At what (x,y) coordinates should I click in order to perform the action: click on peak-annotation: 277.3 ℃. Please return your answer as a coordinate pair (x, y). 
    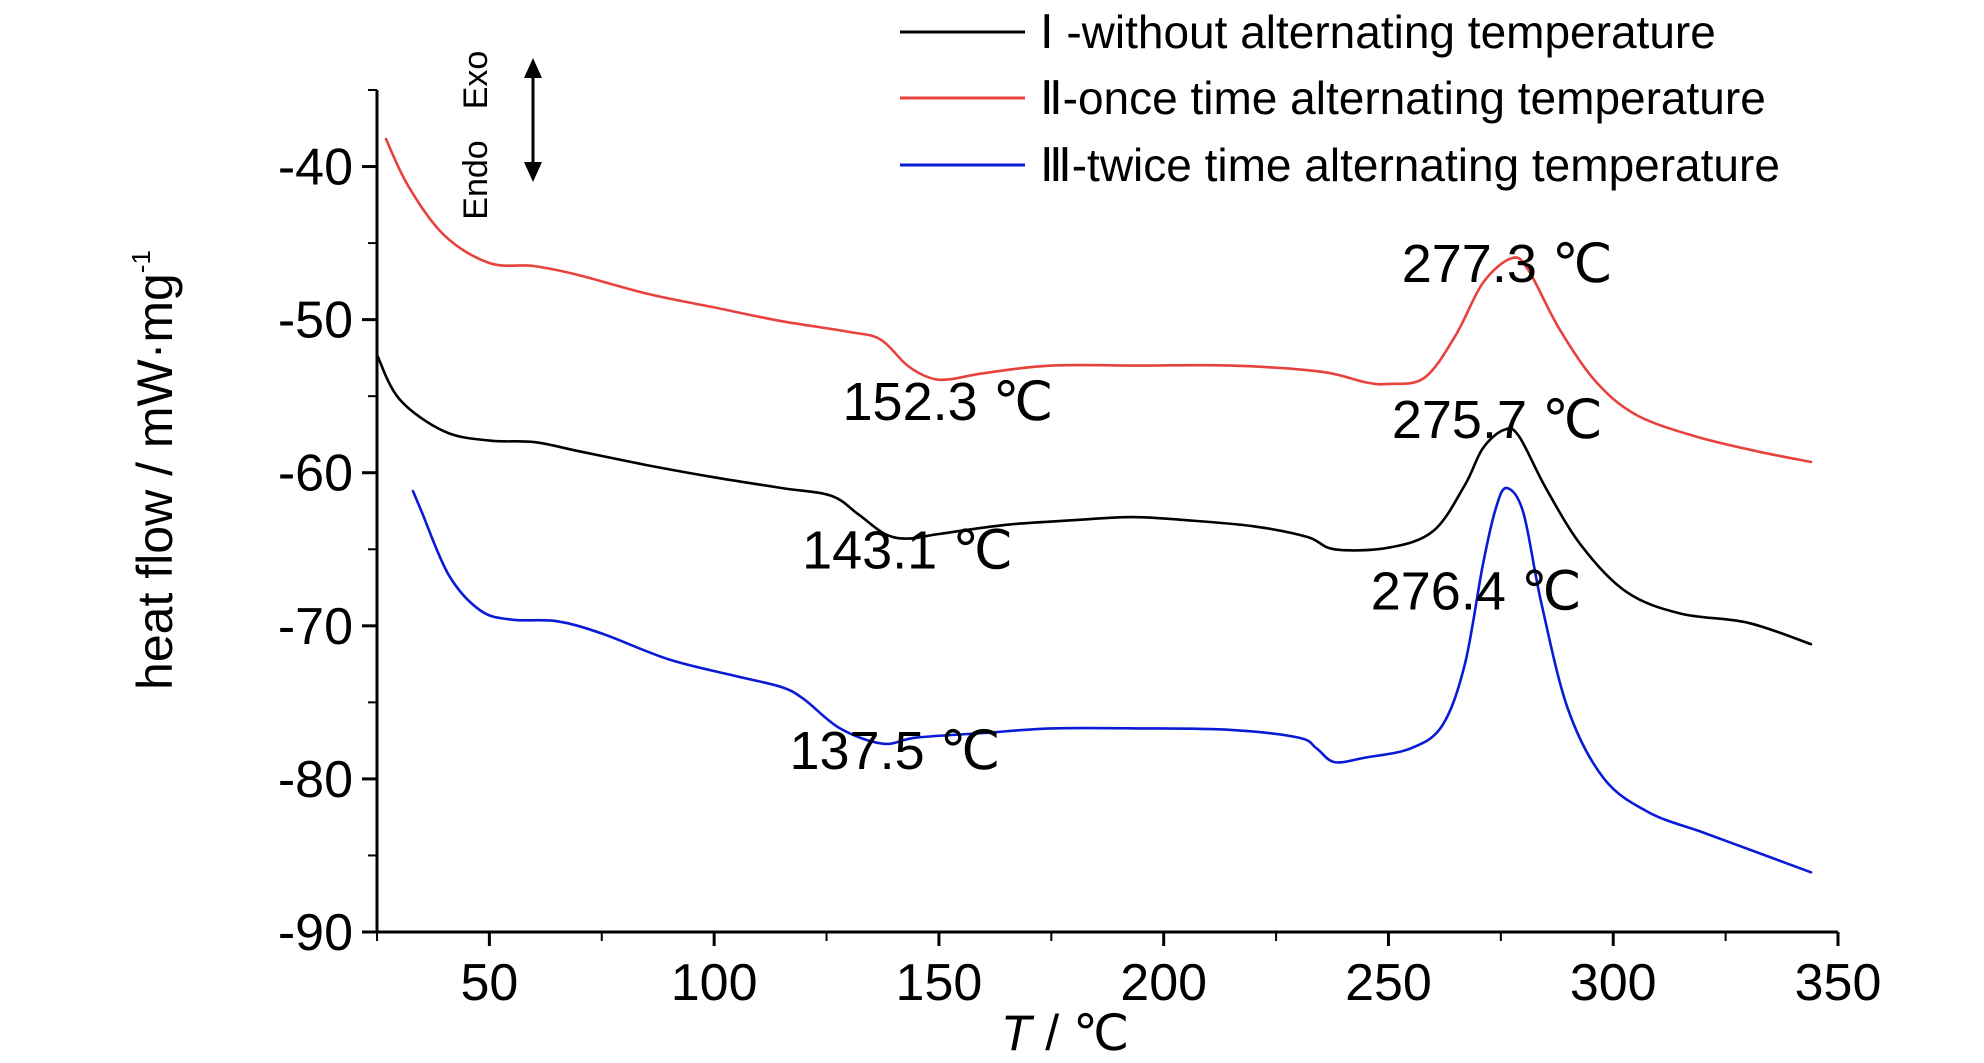
    Looking at the image, I should click on (1507, 264).